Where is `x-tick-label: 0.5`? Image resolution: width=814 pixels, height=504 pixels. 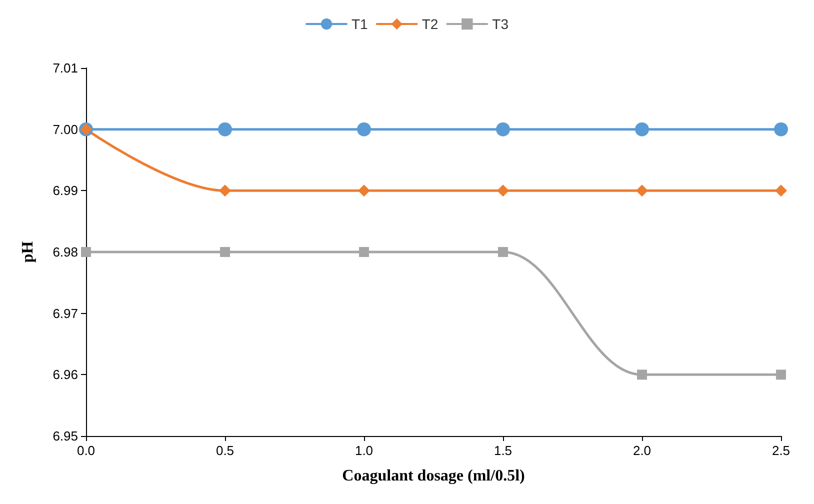 x-tick-label: 0.5 is located at coordinates (225, 450).